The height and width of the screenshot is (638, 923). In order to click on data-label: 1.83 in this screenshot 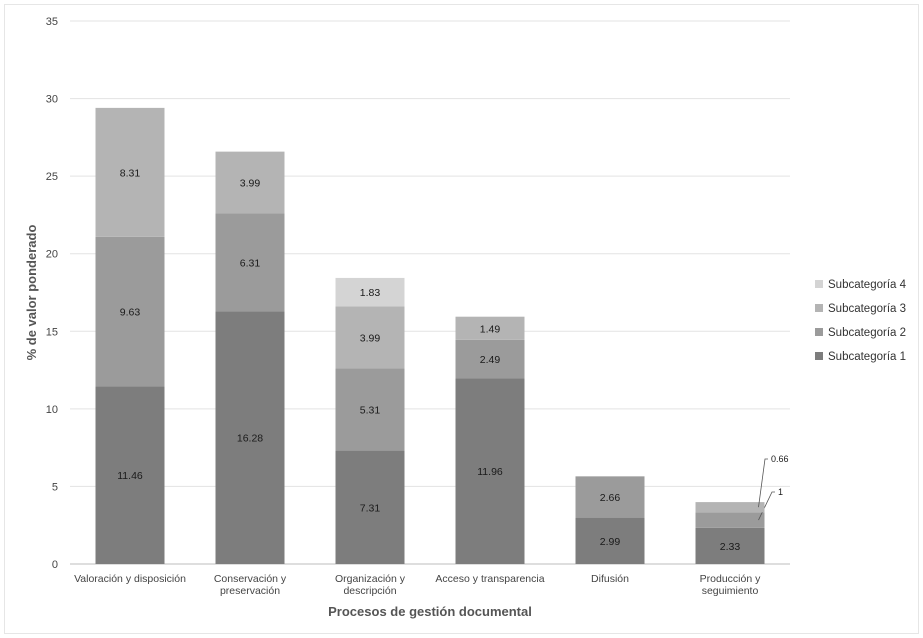, I will do `click(370, 293)`.